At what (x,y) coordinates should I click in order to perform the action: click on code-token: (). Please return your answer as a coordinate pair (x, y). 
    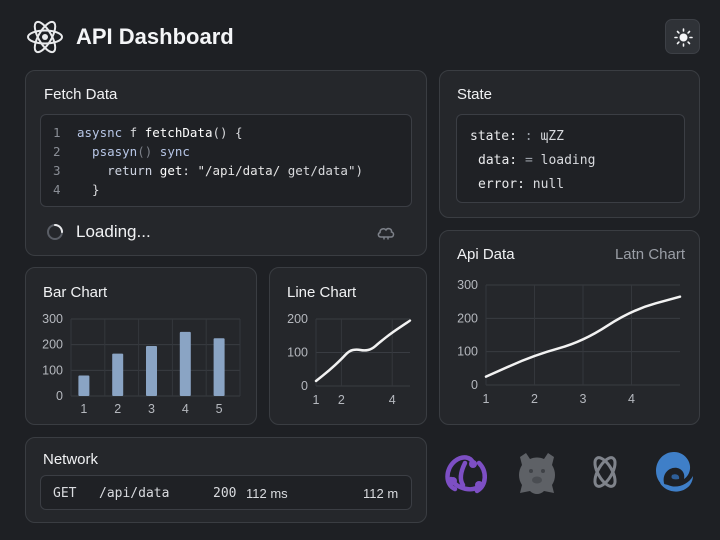
    Looking at the image, I should click on (148, 151).